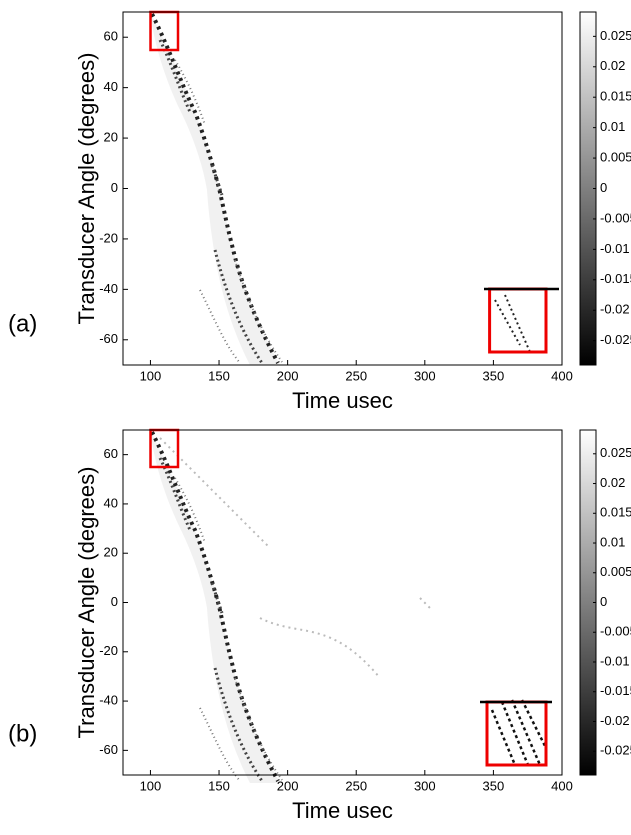 The width and height of the screenshot is (631, 835). What do you see at coordinates (22, 733) in the screenshot?
I see `panel-label: (b)` at bounding box center [22, 733].